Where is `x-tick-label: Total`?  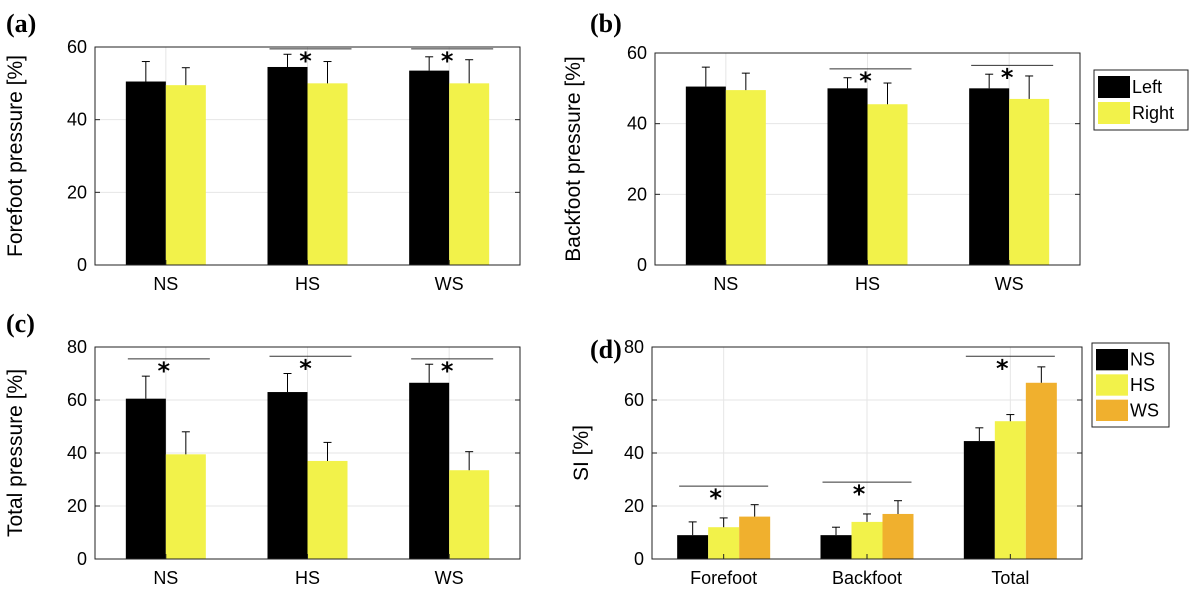 x-tick-label: Total is located at coordinates (1010, 578).